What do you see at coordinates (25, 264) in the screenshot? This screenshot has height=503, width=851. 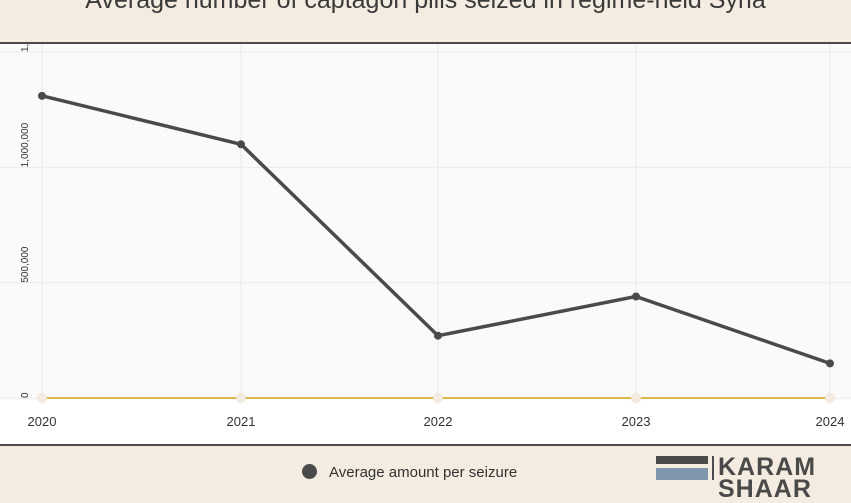 I see `y-tick-label: 500,000` at bounding box center [25, 264].